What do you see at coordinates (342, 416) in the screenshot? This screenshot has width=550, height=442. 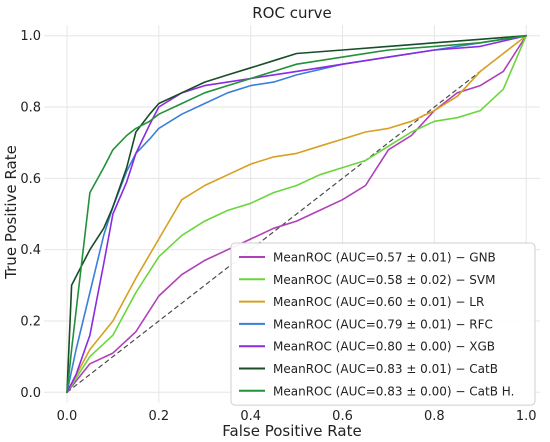 I see `x-tick-label: 0.6` at bounding box center [342, 416].